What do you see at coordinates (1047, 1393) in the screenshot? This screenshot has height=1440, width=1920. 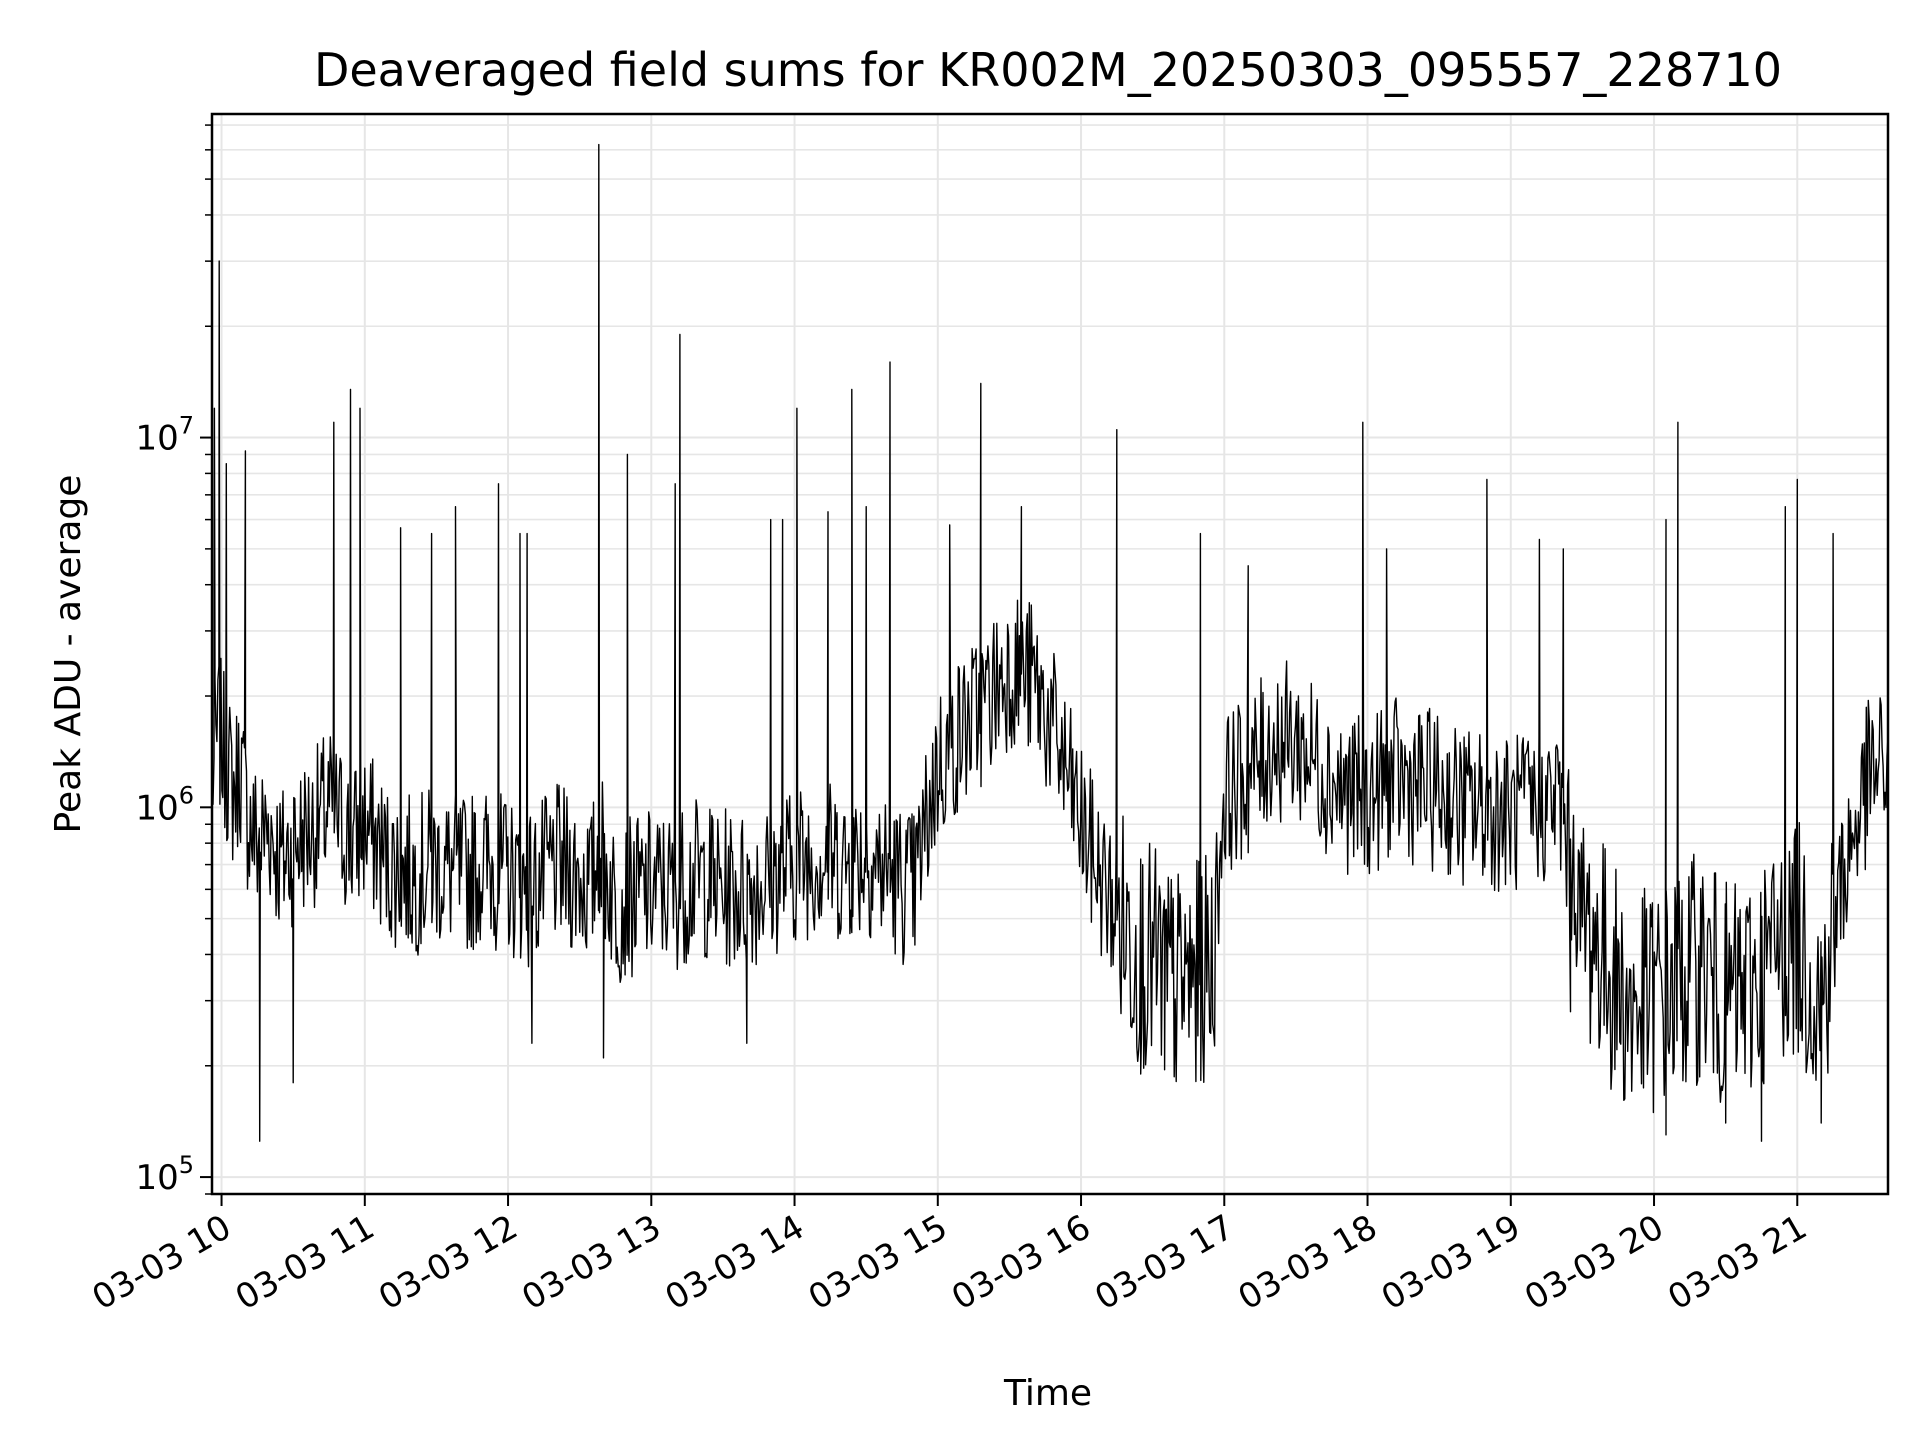 I see `x-axis-label: Time` at bounding box center [1047, 1393].